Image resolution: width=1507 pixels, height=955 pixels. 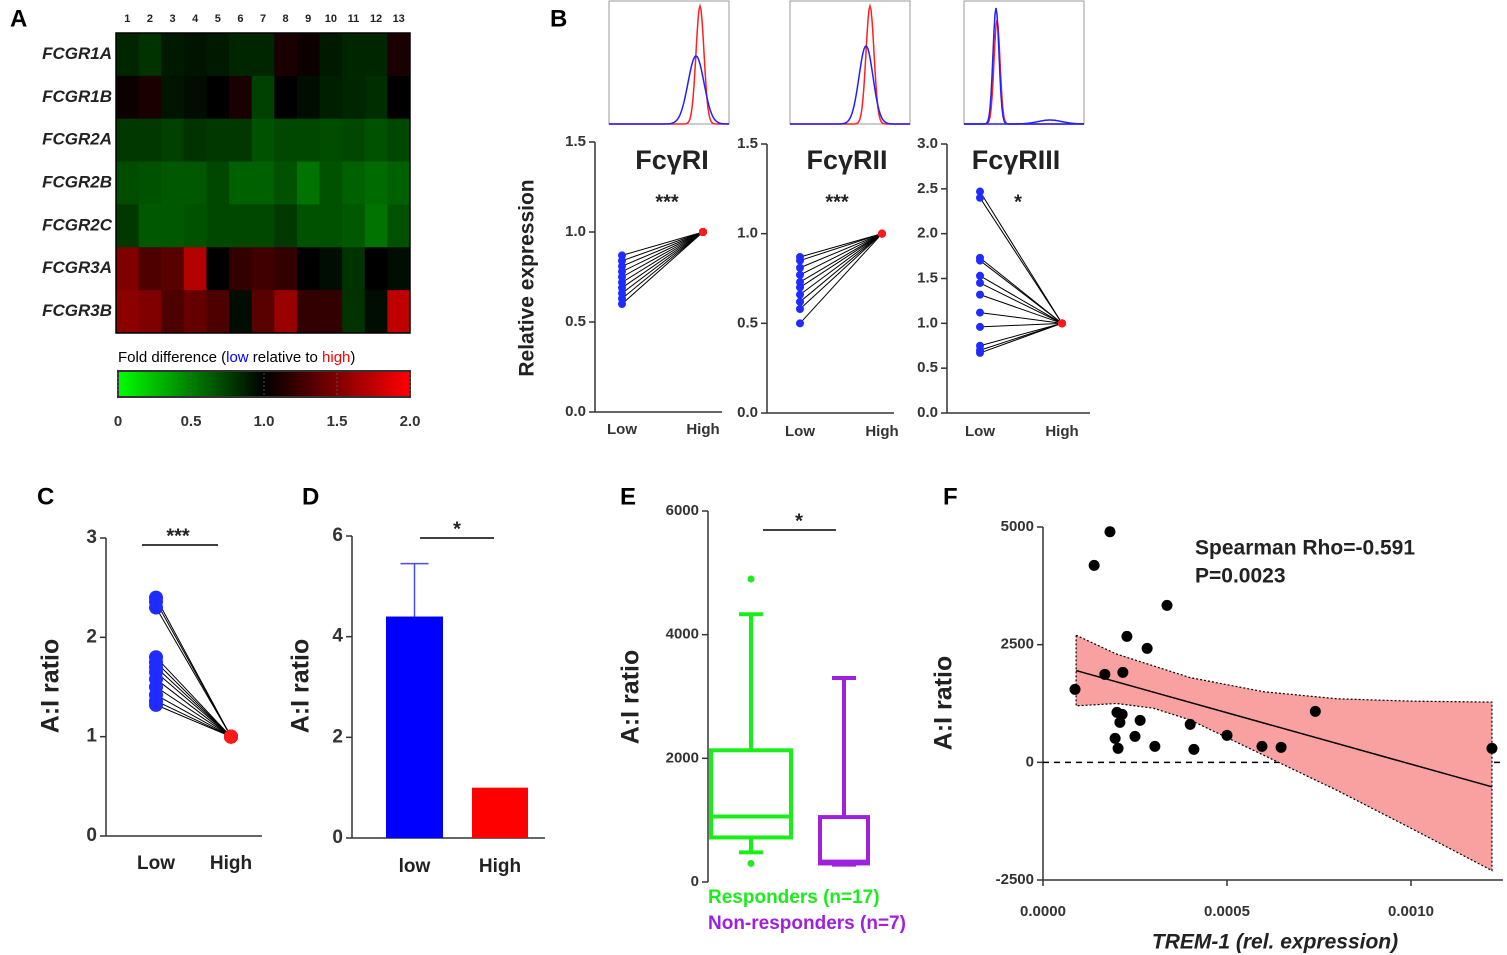 What do you see at coordinates (264, 384) in the screenshot?
I see `colorbar` at bounding box center [264, 384].